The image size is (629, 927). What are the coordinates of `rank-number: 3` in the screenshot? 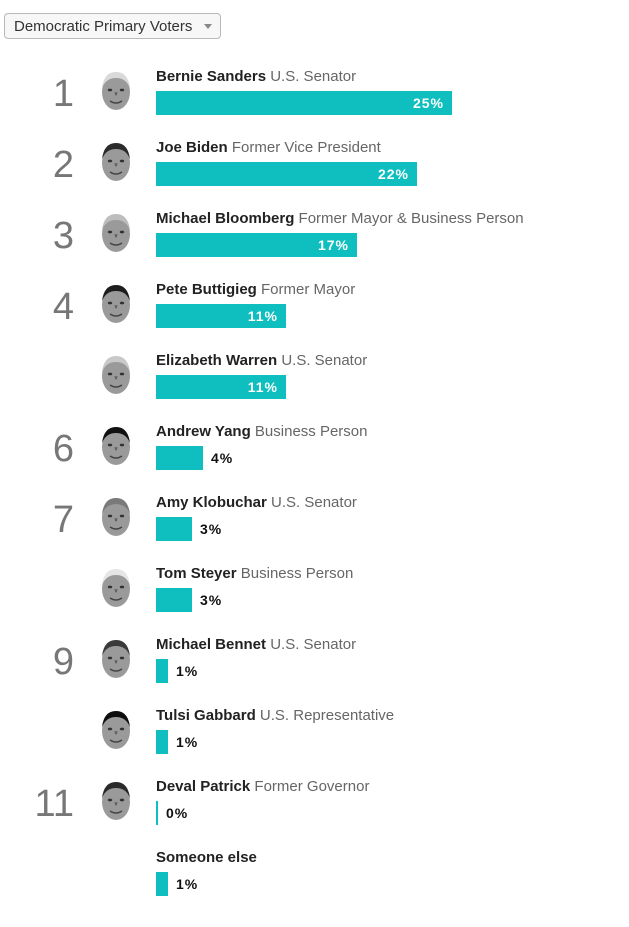 It's located at (63, 236).